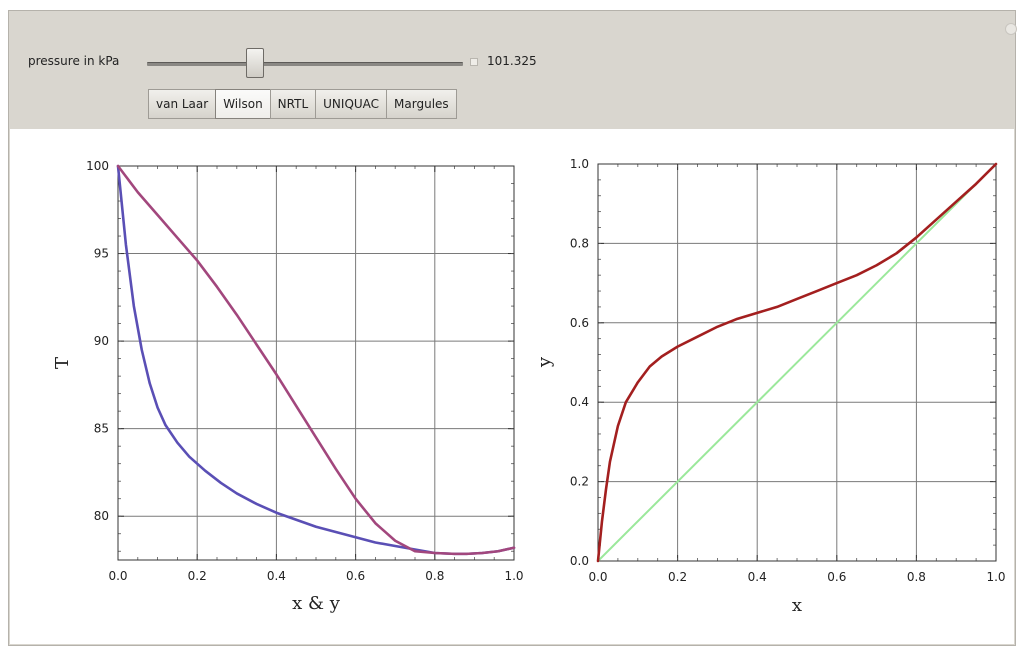  What do you see at coordinates (434, 576) in the screenshot?
I see `left-xtick-label: 0.8` at bounding box center [434, 576].